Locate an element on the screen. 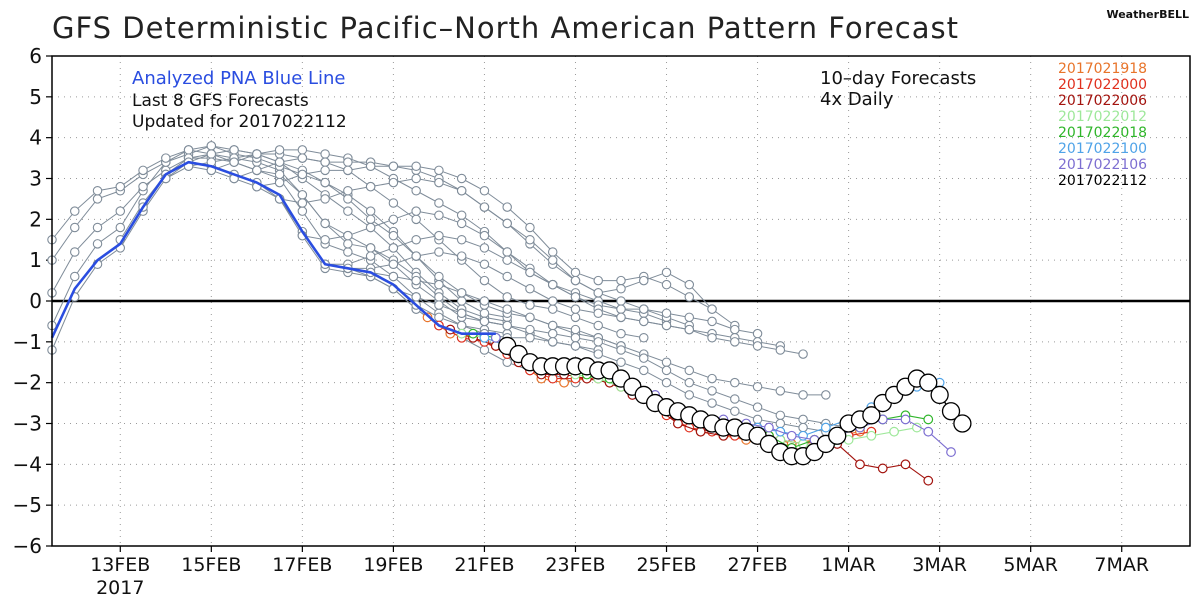 Image resolution: width=1200 pixels, height=600 pixels. annotation-last-forecasts: Last 8 GFS Forecasts is located at coordinates (220, 101).